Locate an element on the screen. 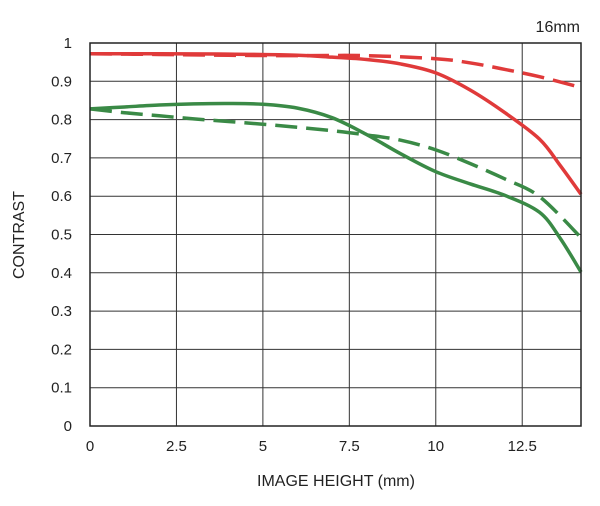 The height and width of the screenshot is (506, 600). y-tick-label: 0.3 is located at coordinates (61, 311).